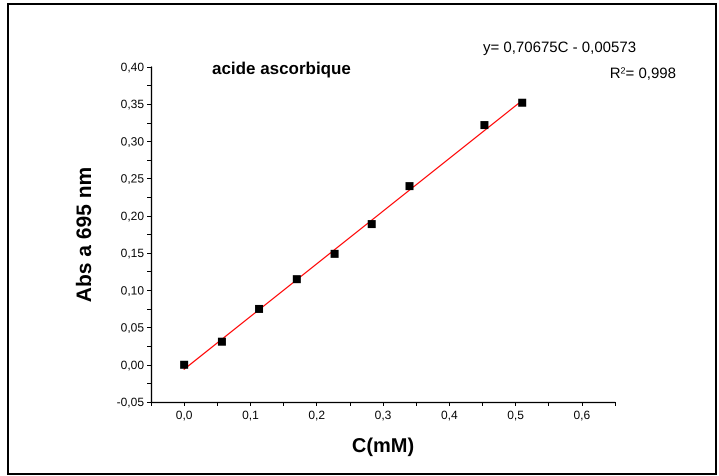 Image resolution: width=719 pixels, height=476 pixels. I want to click on y-tick-label: 0,30, so click(132, 141).